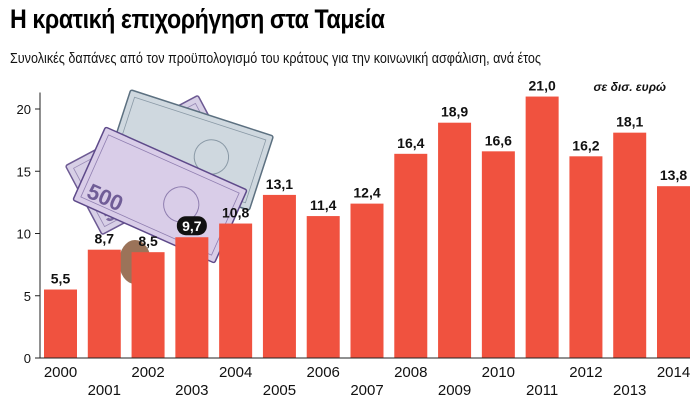  Describe the element at coordinates (24, 234) in the screenshot. I see `y-tick-label: 10` at that location.